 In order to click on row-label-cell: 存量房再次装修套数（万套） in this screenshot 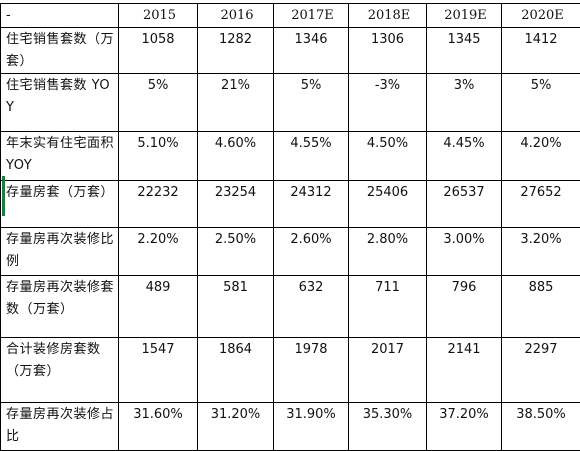, I will do `click(60, 307)`.